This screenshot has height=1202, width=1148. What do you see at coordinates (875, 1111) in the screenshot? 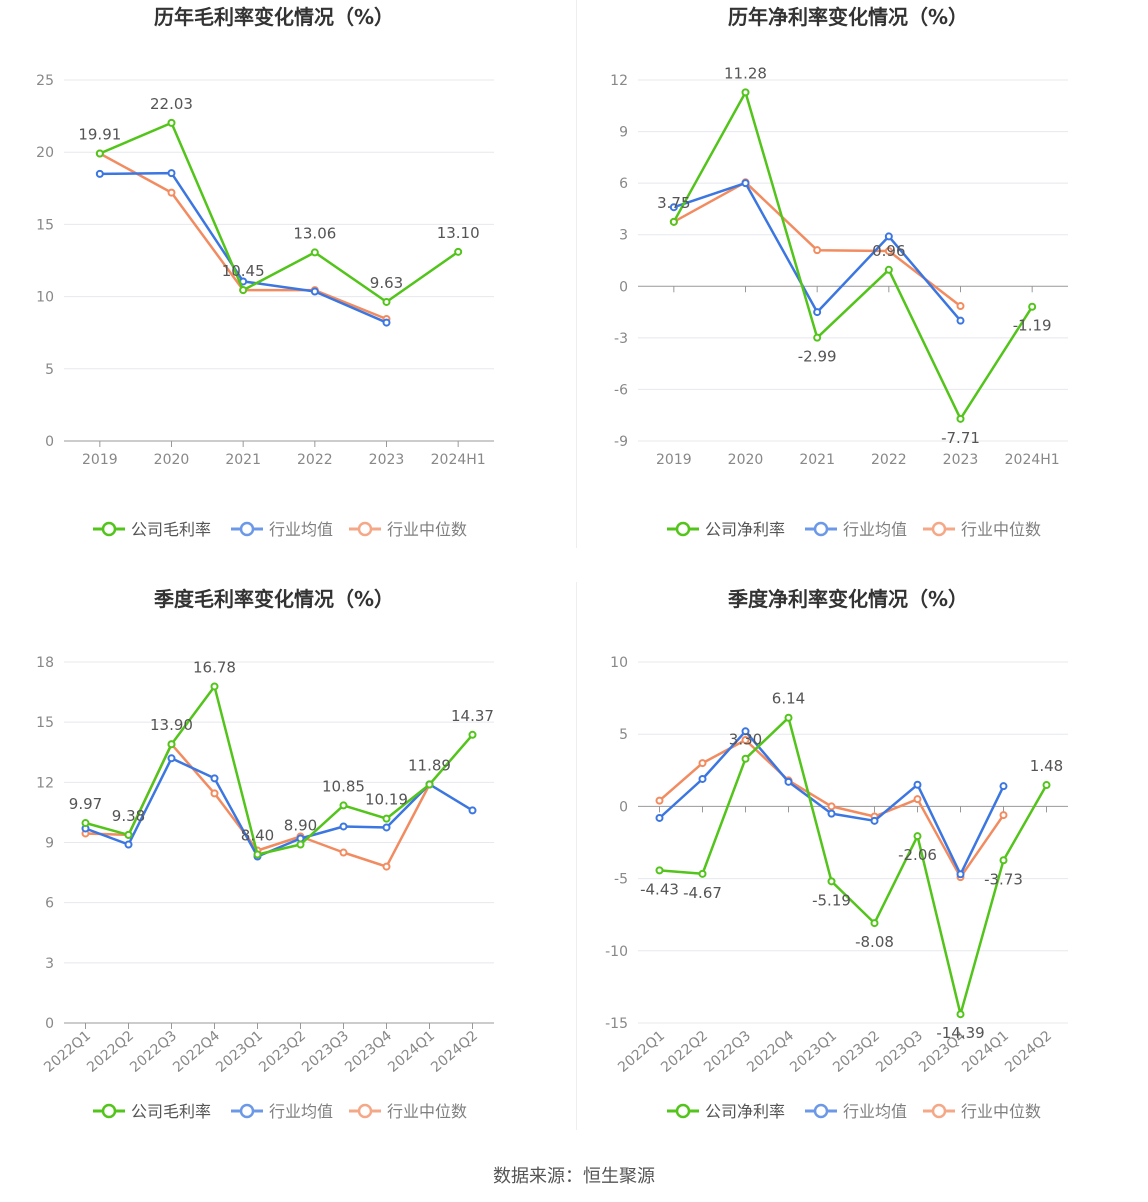
I see `legend-label: 行业均值` at bounding box center [875, 1111].